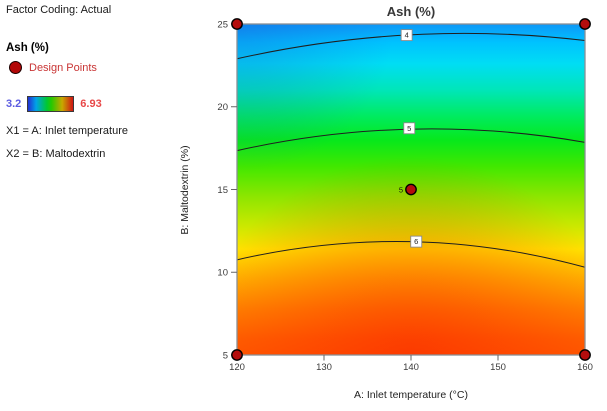 Image resolution: width=607 pixels, height=411 pixels. Describe the element at coordinates (51, 104) in the screenshot. I see `color-scale-bar-icon` at that location.